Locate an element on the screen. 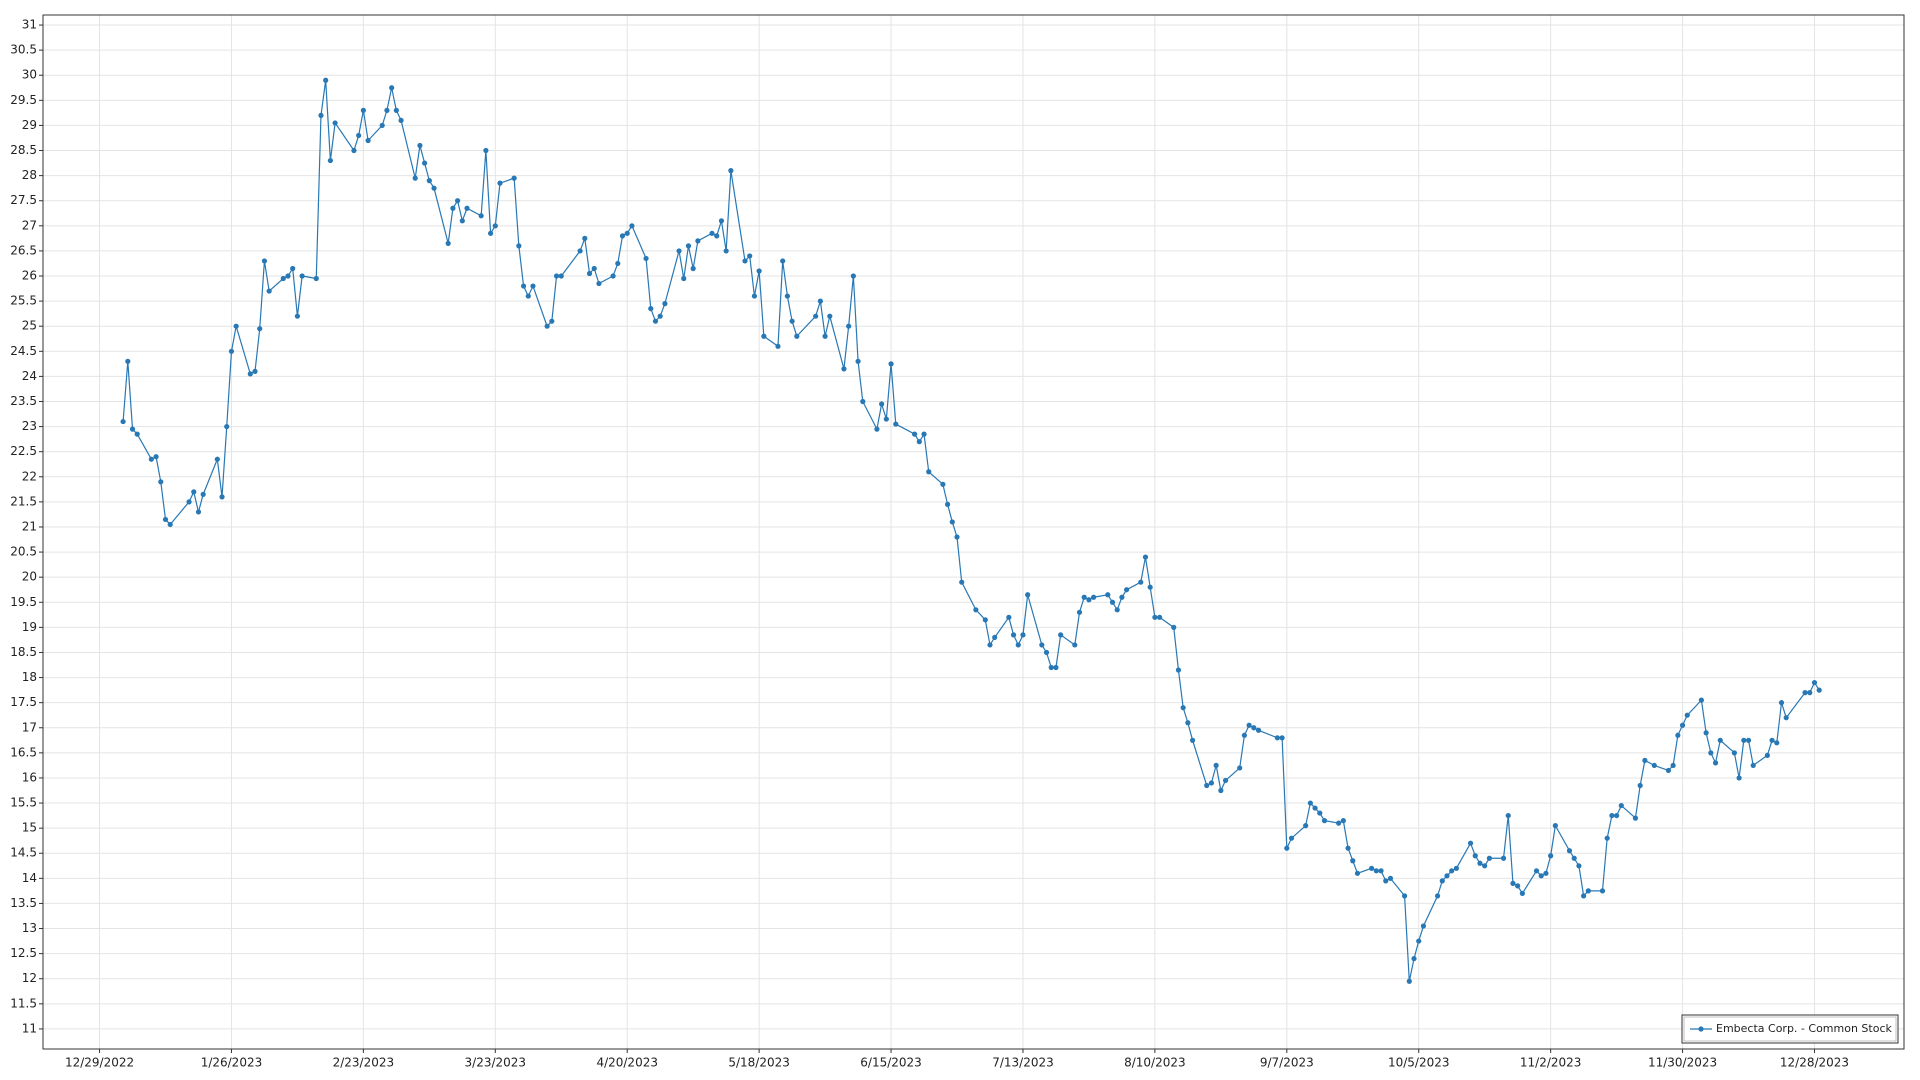 The width and height of the screenshot is (1920, 1080). y-tick-label: 25.5 is located at coordinates (23, 301).